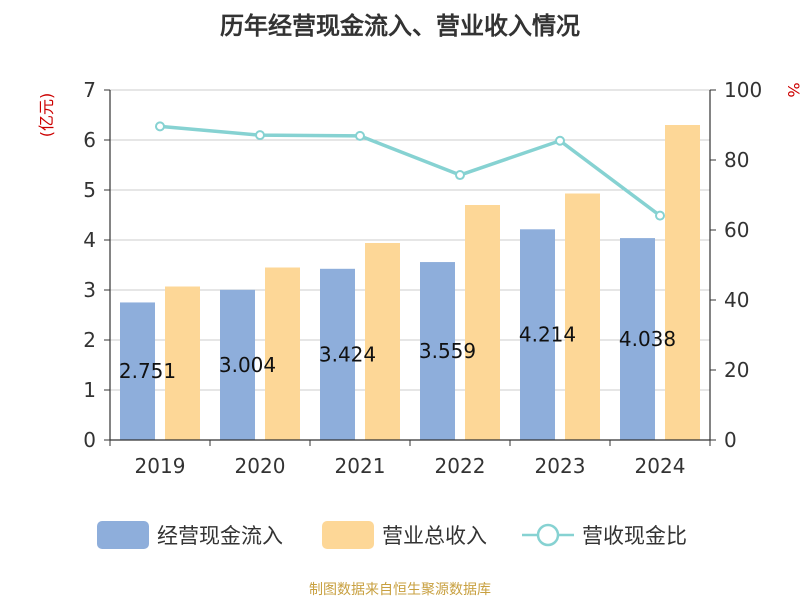 This screenshot has height=600, width=800. I want to click on left-tick-label: 7, so click(89, 90).